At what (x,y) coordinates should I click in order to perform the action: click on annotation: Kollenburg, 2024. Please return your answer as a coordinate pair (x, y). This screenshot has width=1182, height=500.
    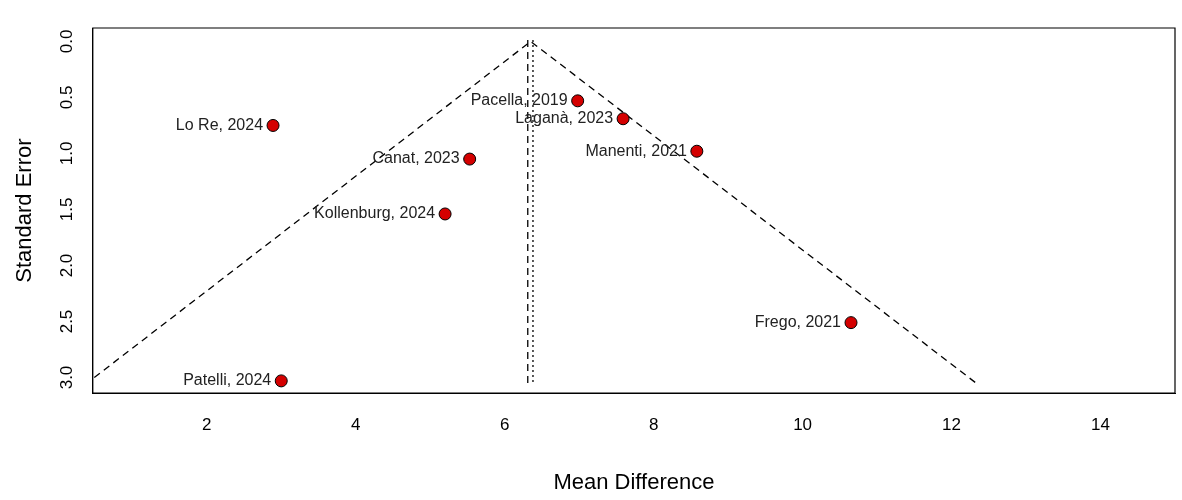
    Looking at the image, I should click on (375, 213).